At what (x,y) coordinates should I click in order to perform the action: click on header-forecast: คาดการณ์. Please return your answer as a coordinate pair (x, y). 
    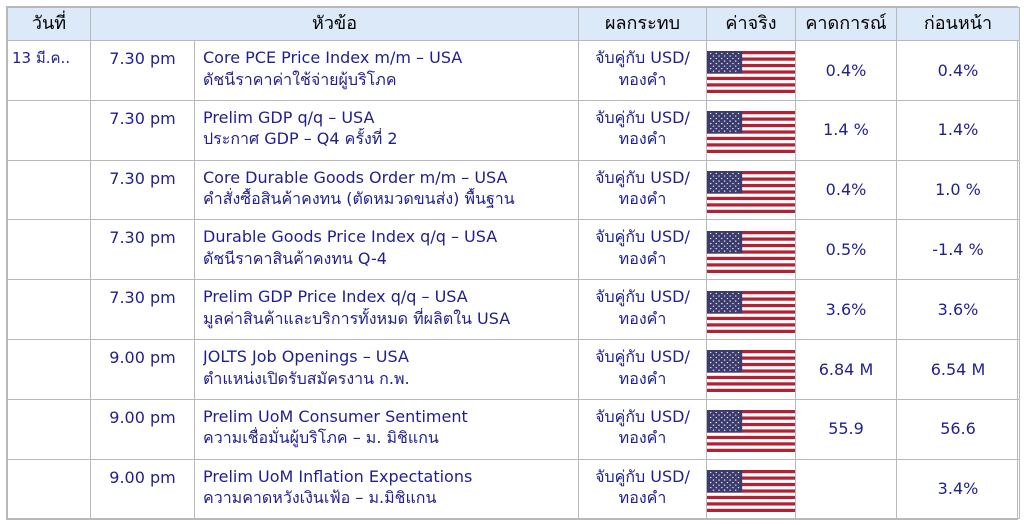
    Looking at the image, I should click on (846, 24).